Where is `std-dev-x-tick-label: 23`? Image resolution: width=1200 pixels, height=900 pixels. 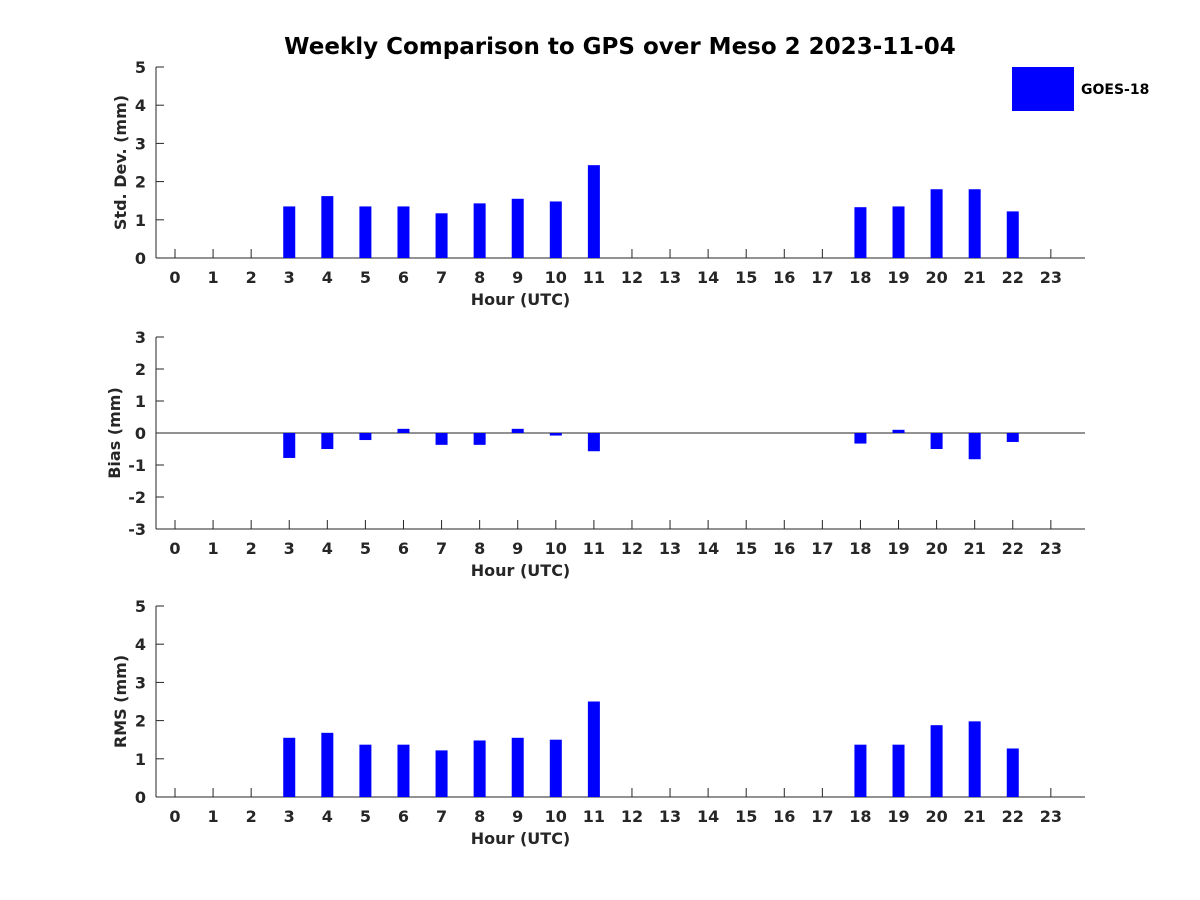
std-dev-x-tick-label: 23 is located at coordinates (1051, 277).